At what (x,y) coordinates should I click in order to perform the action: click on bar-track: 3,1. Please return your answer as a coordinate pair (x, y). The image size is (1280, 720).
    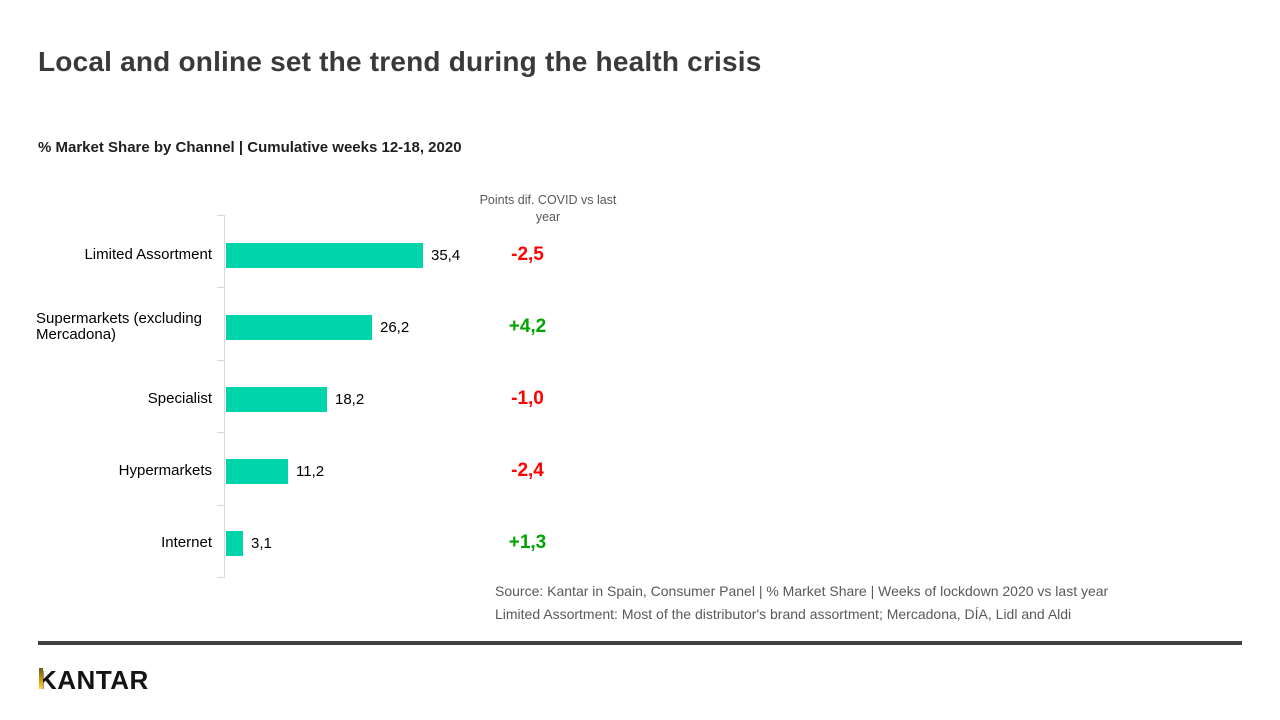
    Looking at the image, I should click on (249, 543).